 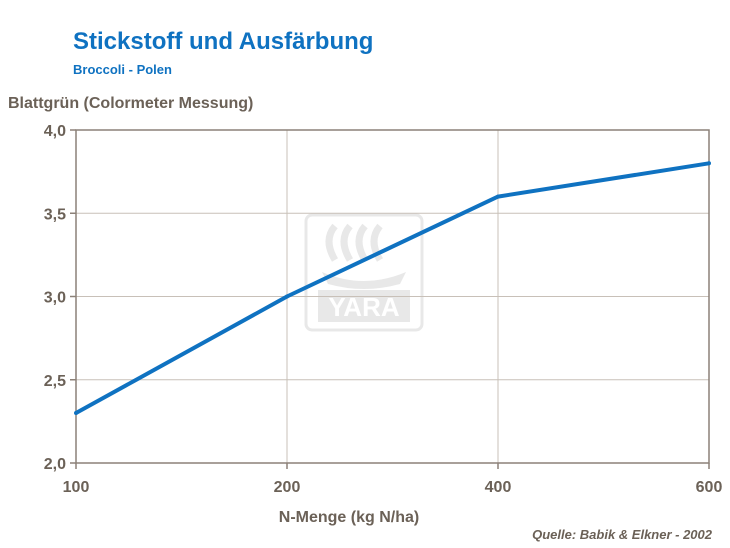 What do you see at coordinates (55, 214) in the screenshot?
I see `y-tick-label: 3,5` at bounding box center [55, 214].